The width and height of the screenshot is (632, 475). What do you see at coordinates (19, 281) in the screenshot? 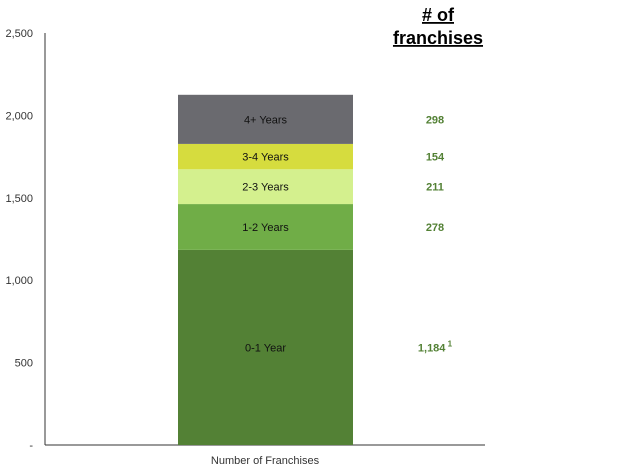
I see `y-tick-label: 1,000` at bounding box center [19, 281].